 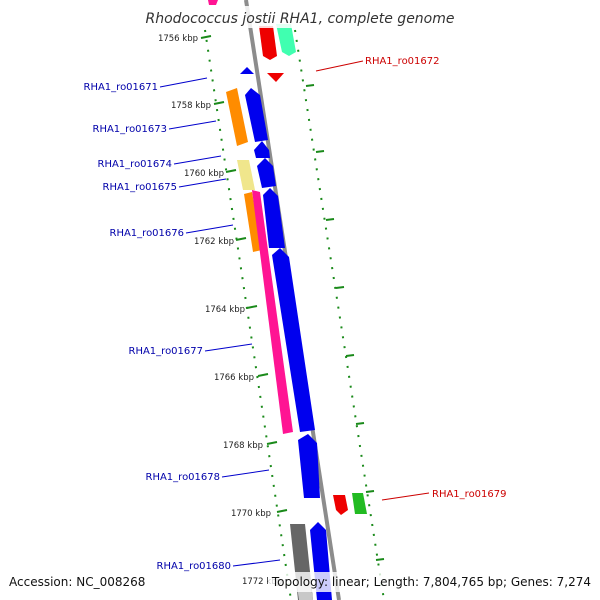 What do you see at coordinates (274, 218) in the screenshot?
I see `gene-blue-ro01676` at bounding box center [274, 218].